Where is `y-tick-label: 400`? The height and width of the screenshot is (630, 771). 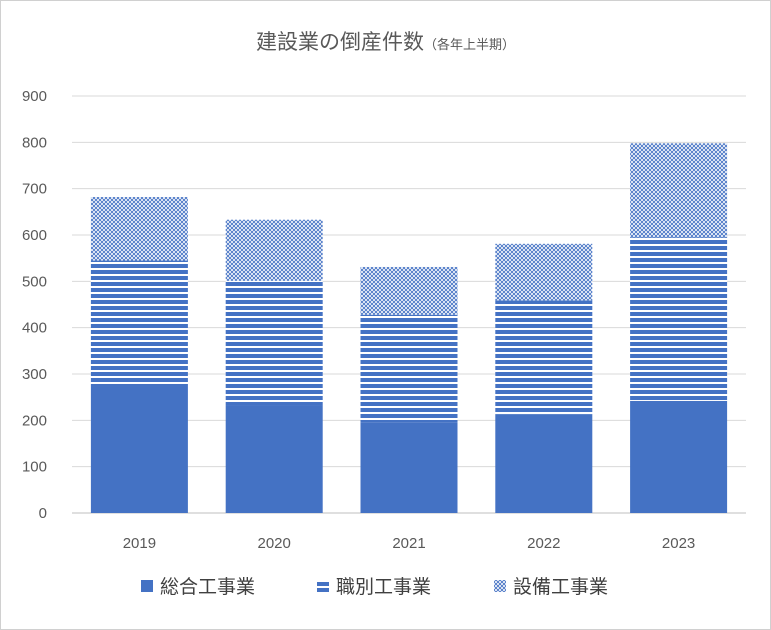 y-tick-label: 400 is located at coordinates (34, 328).